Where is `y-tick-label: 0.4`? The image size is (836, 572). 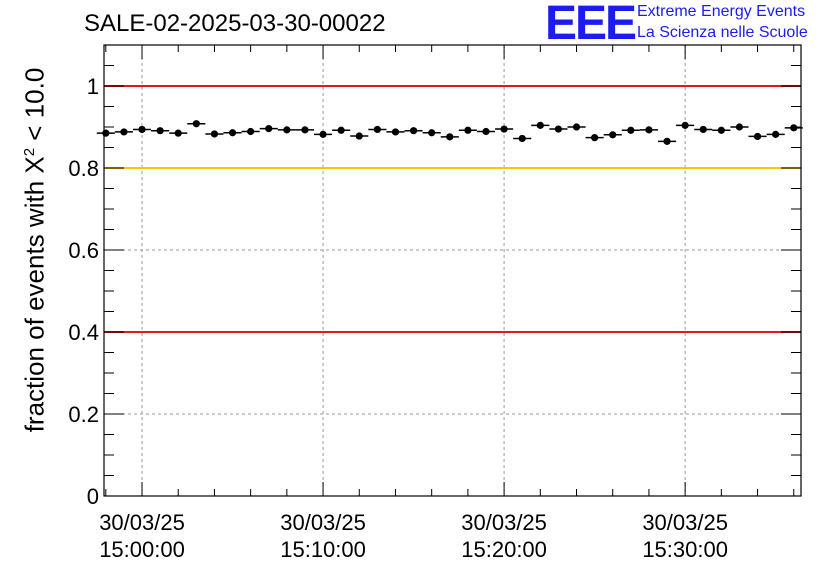 y-tick-label: 0.4 is located at coordinates (83, 332).